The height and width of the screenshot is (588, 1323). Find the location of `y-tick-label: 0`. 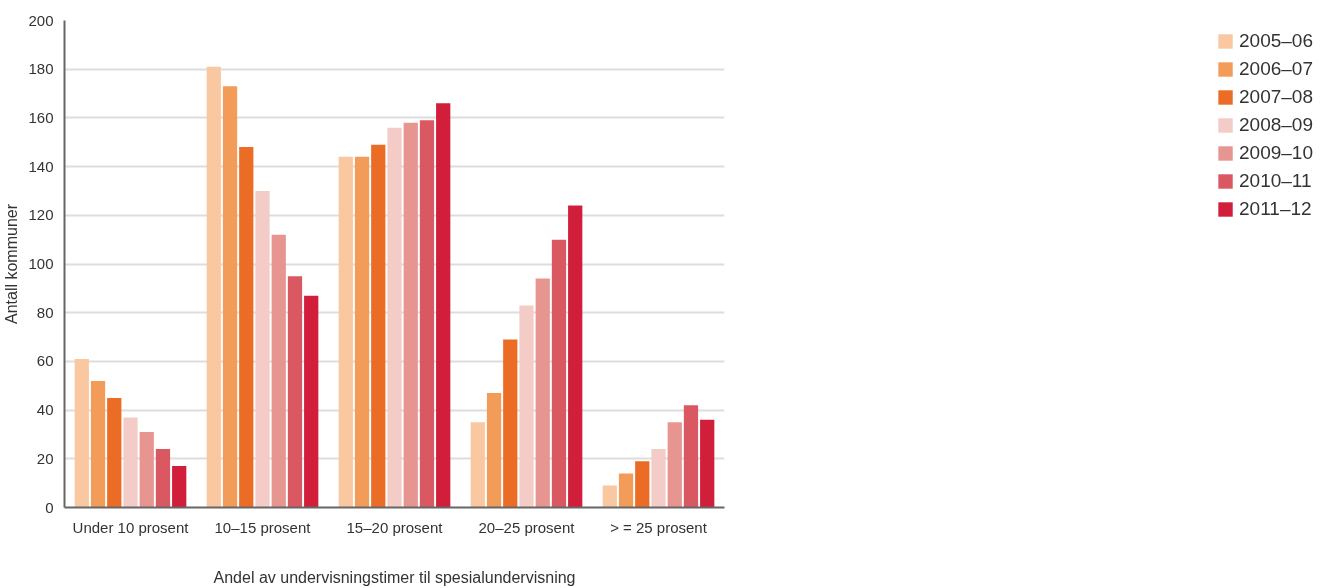

y-tick-label: 0 is located at coordinates (49, 507).